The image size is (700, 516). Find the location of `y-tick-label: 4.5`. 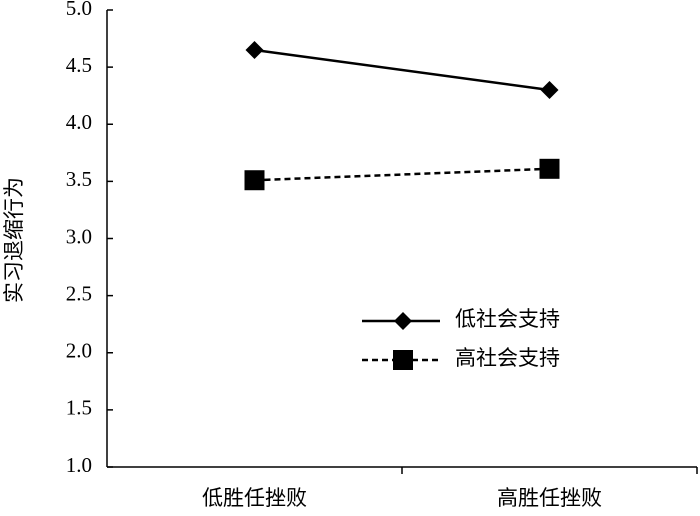

y-tick-label: 4.5 is located at coordinates (79, 65).